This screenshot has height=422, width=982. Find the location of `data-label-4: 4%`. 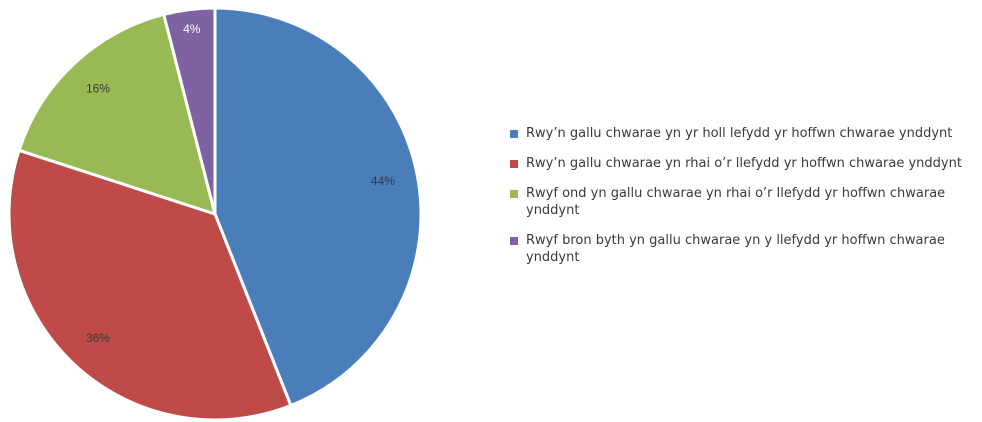

data-label-4: 4% is located at coordinates (192, 29).